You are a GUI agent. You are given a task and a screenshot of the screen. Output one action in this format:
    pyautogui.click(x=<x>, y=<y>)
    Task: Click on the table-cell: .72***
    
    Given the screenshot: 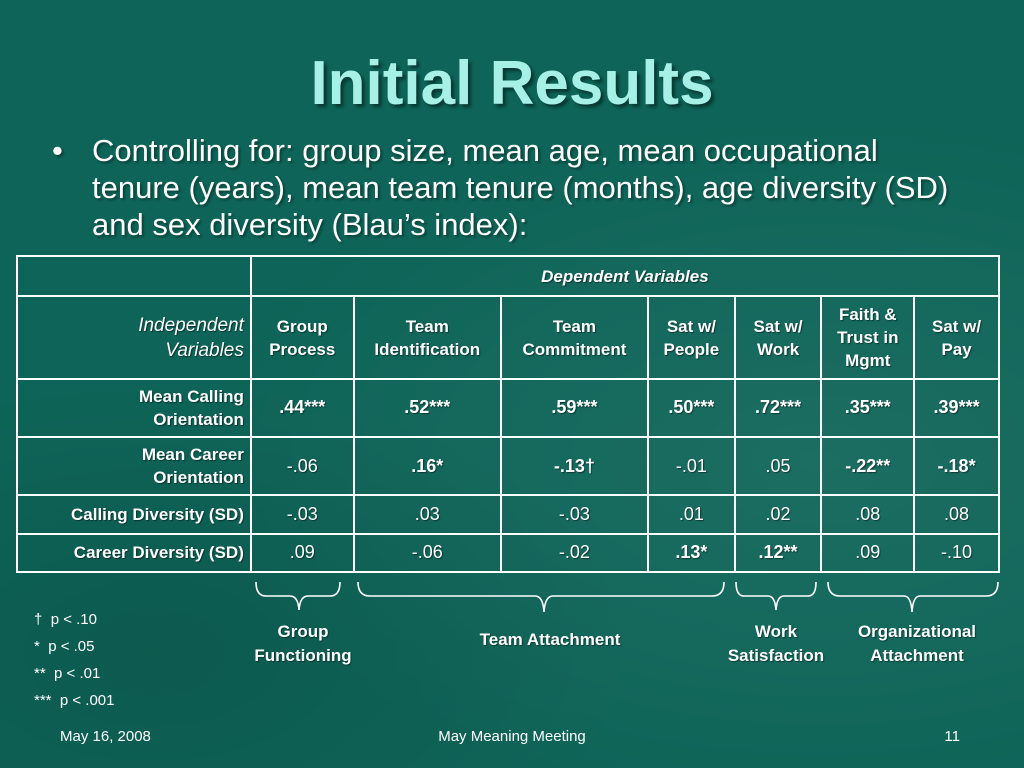 What is the action you would take?
    pyautogui.click(x=778, y=408)
    